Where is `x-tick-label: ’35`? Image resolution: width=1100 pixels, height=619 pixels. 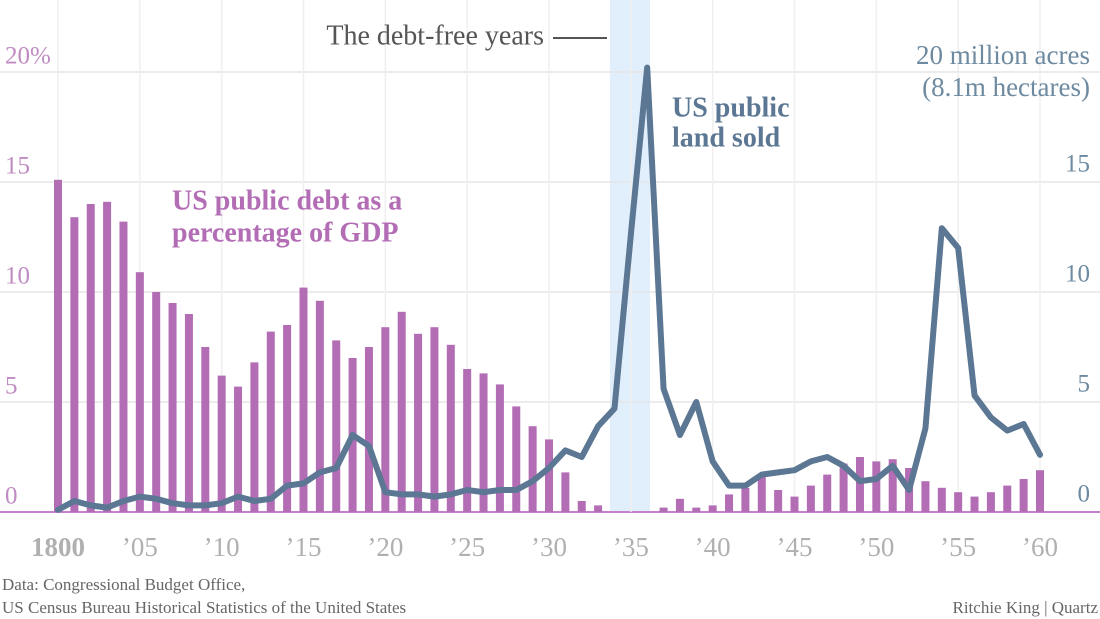 x-tick-label: ’35 is located at coordinates (631, 547).